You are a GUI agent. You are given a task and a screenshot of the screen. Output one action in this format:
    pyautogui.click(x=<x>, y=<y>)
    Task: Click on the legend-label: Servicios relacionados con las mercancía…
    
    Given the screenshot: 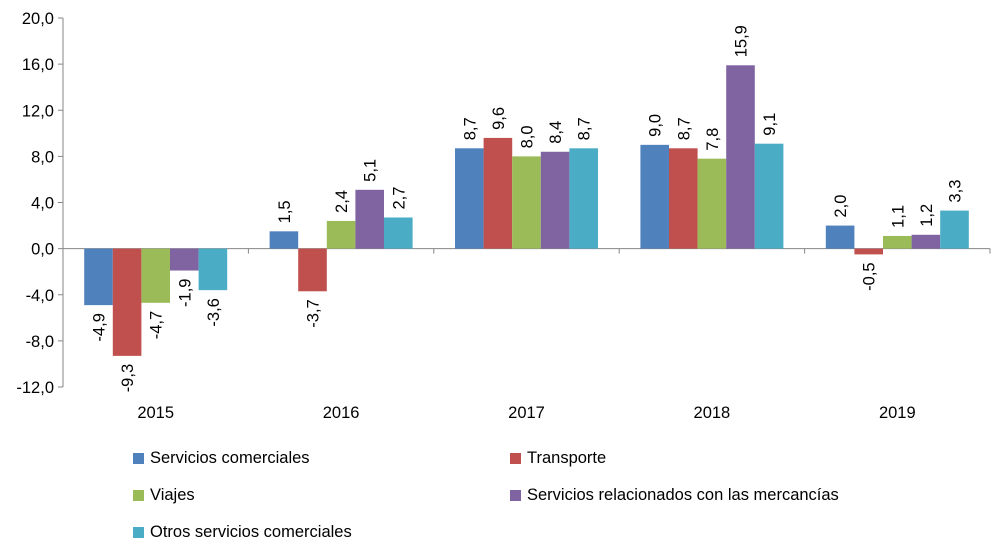 What is the action you would take?
    pyautogui.click(x=683, y=495)
    